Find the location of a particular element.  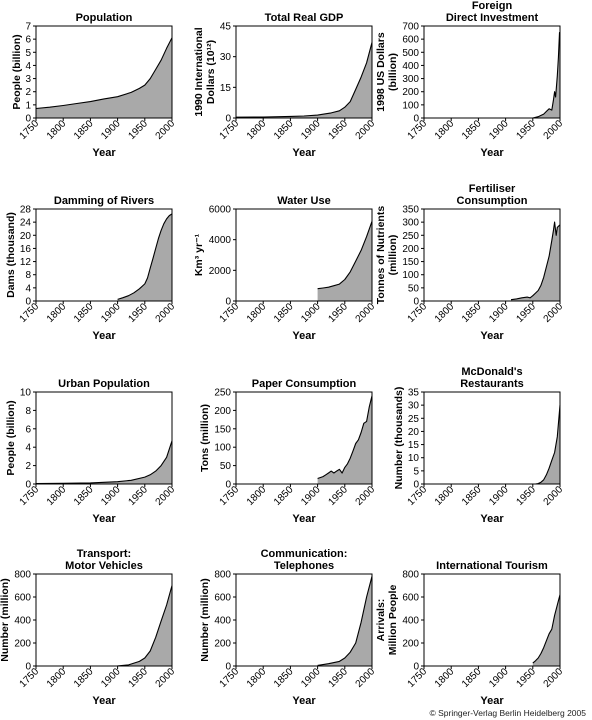

y-tick-label: 4 is located at coordinates (28, 288).